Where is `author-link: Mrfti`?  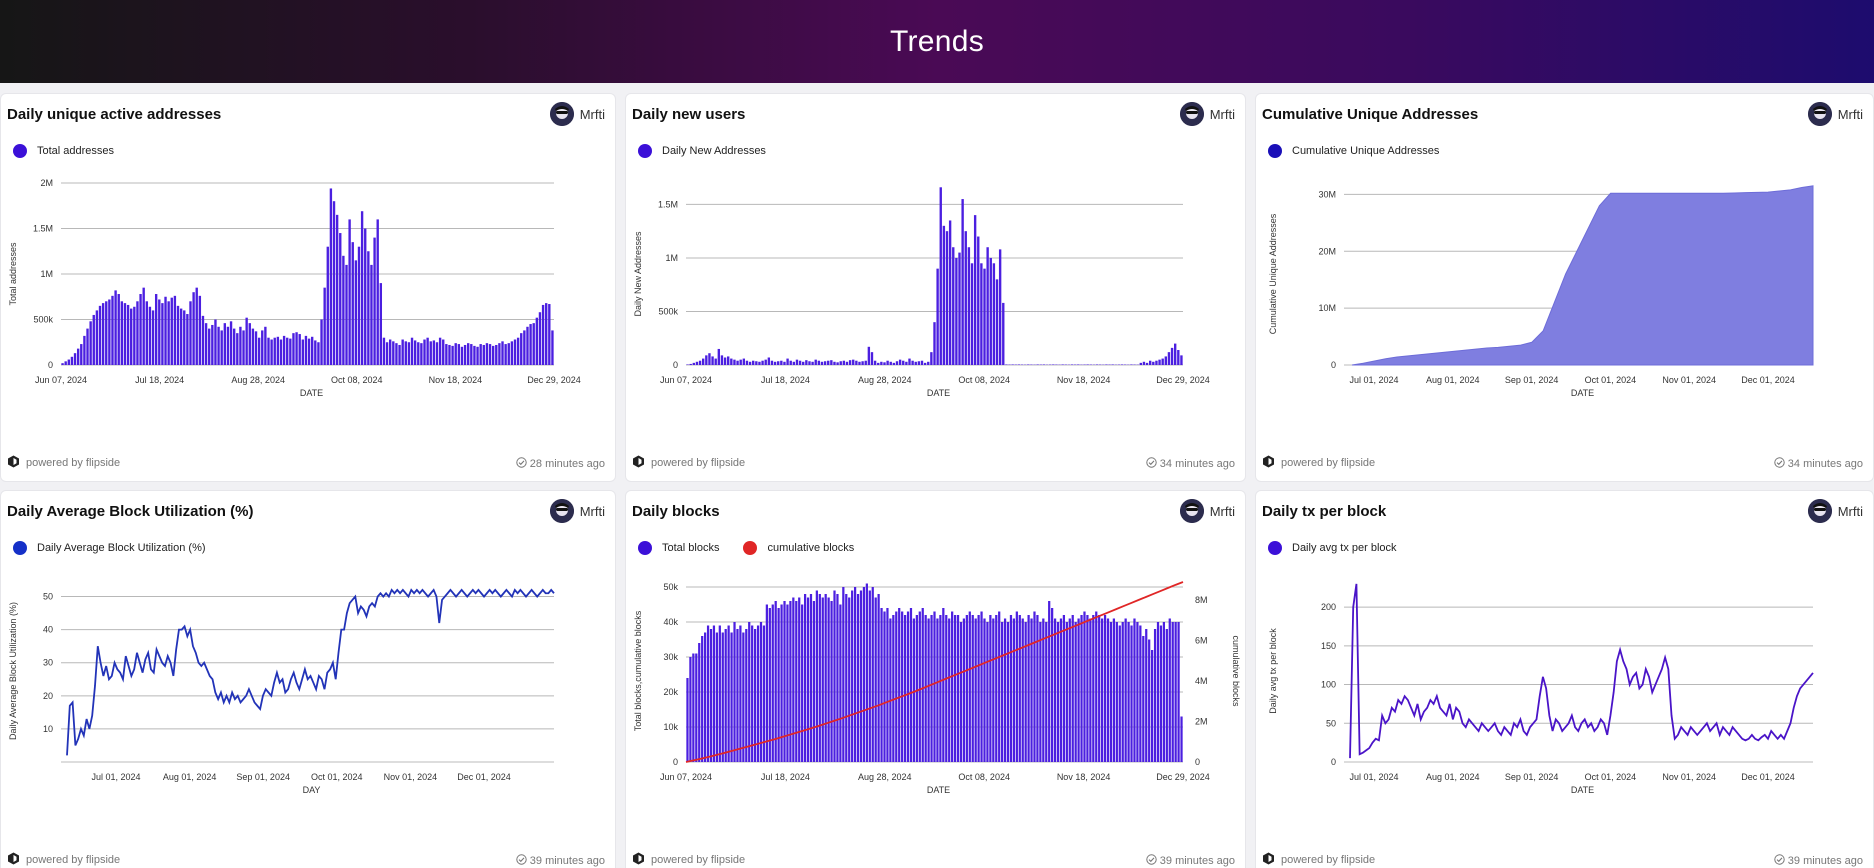 author-link: Mrfti is located at coordinates (1207, 114).